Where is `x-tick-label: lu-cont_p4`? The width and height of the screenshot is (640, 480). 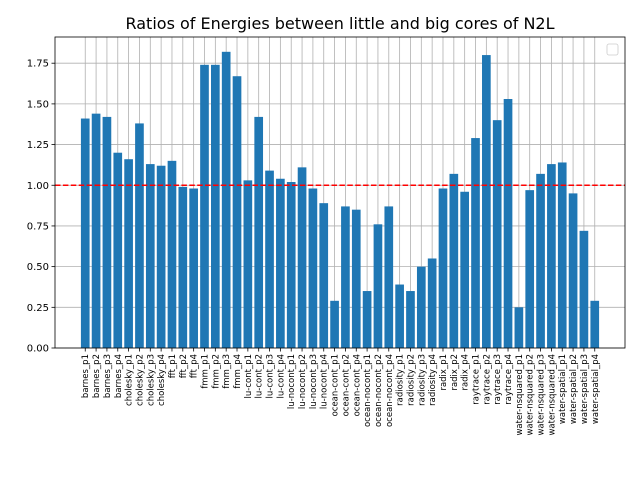 x-tick-label: lu-cont_p4 is located at coordinates (281, 376).